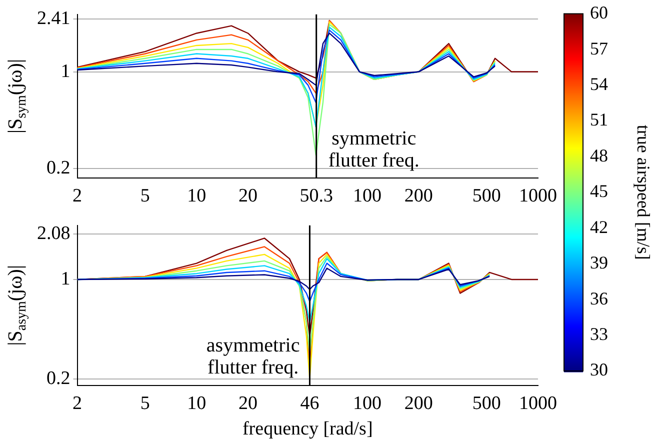 This screenshot has height=441, width=655. I want to click on color-bar-label: 57, so click(599, 48).